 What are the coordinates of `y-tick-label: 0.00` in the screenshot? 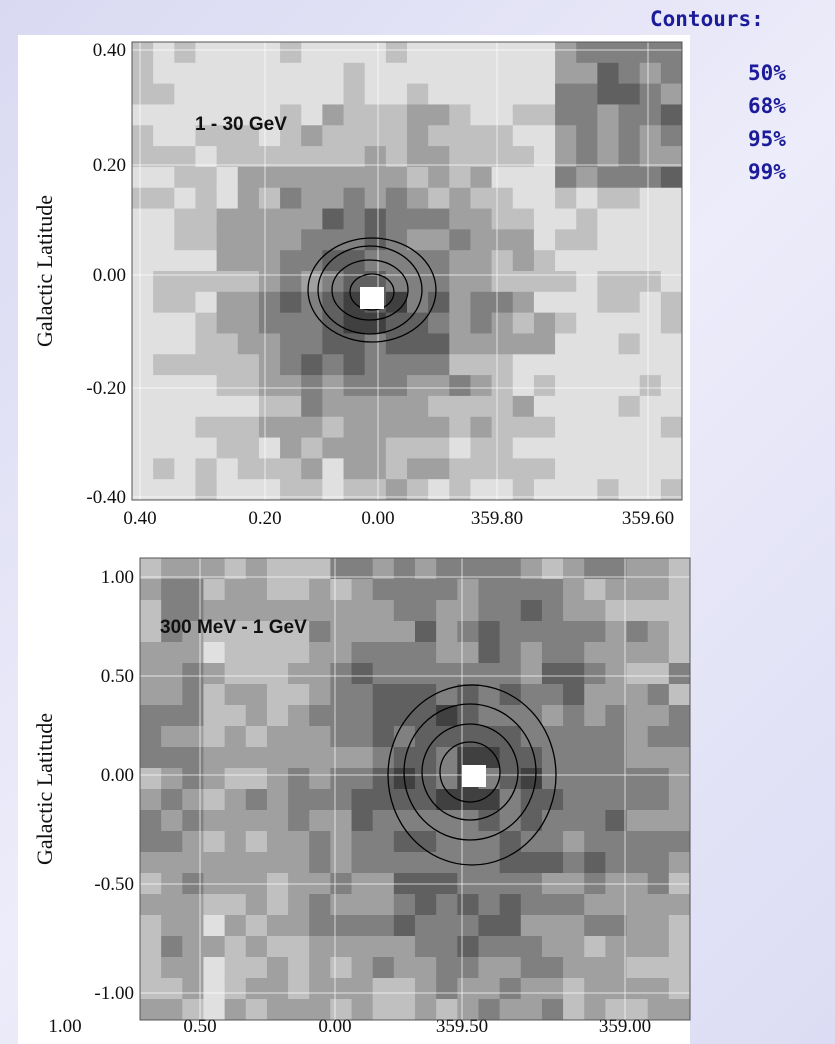 It's located at (117, 775).